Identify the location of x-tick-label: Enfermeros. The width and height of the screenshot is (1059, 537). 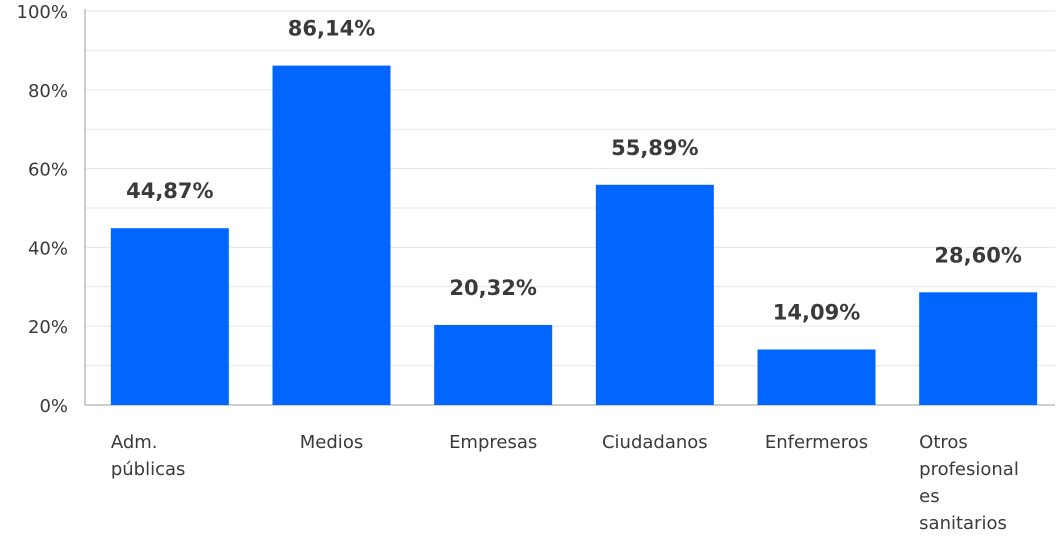
(816, 442).